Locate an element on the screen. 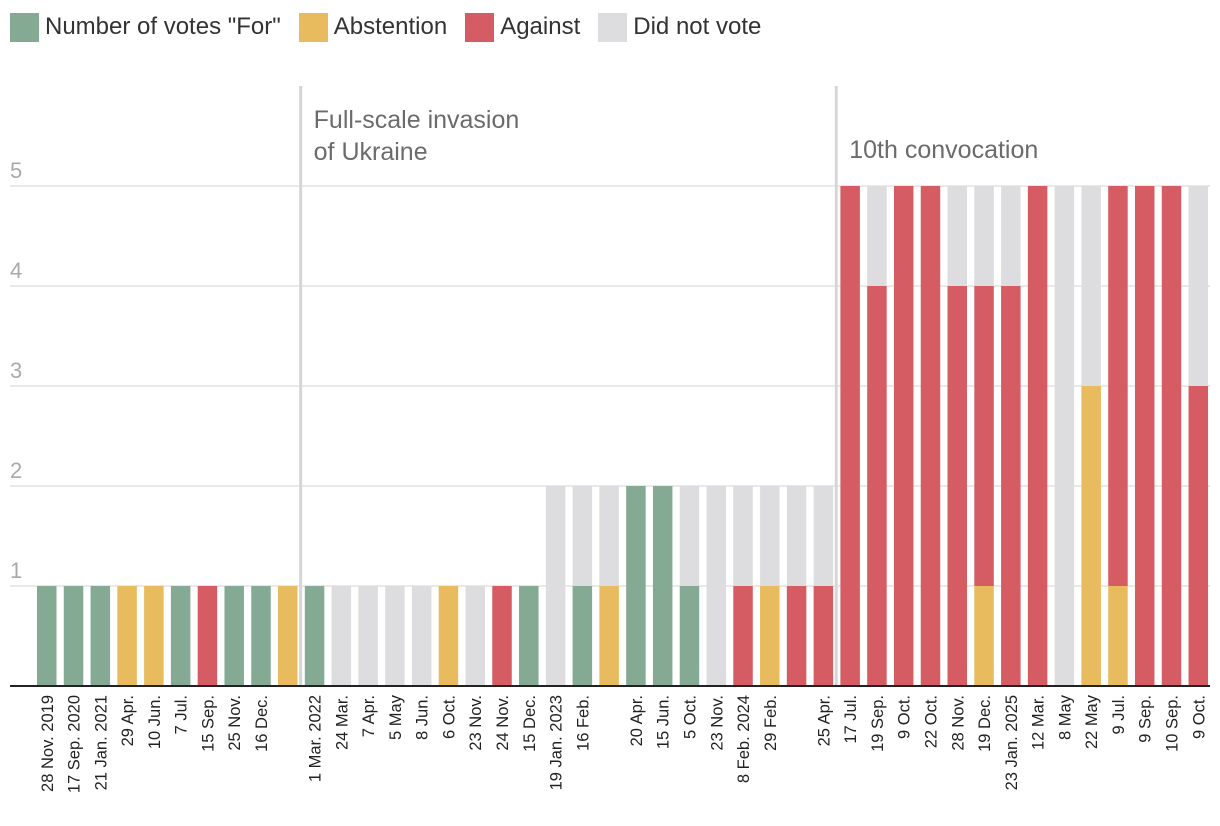 This screenshot has width=1220, height=826. y-tick-label-3: 3 is located at coordinates (16, 370).